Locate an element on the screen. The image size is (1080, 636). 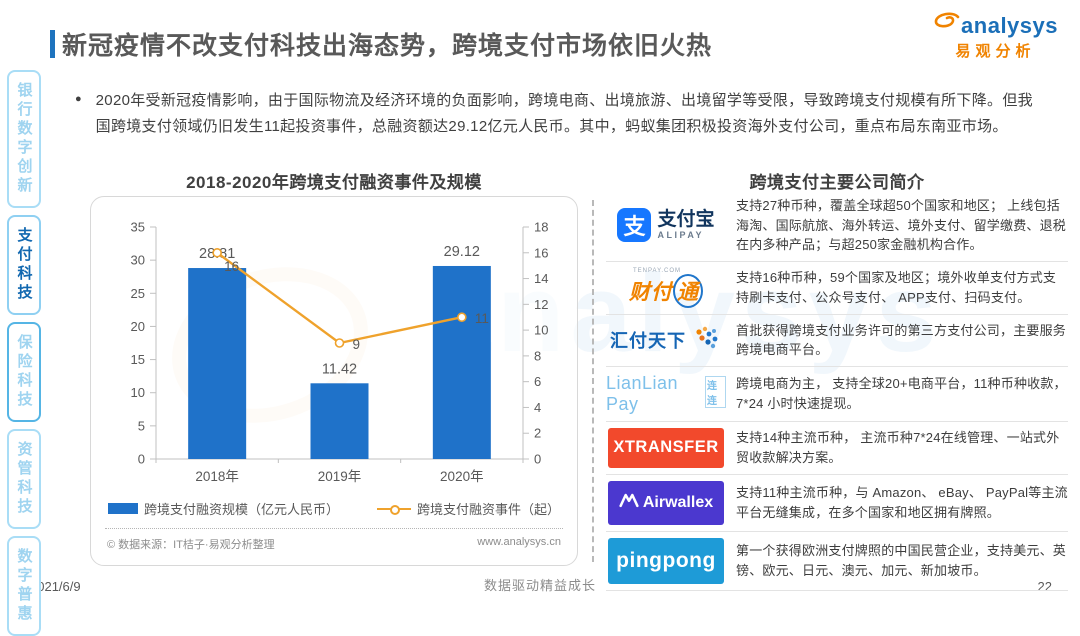
svg-text: 2 is located at coordinates (537, 433).